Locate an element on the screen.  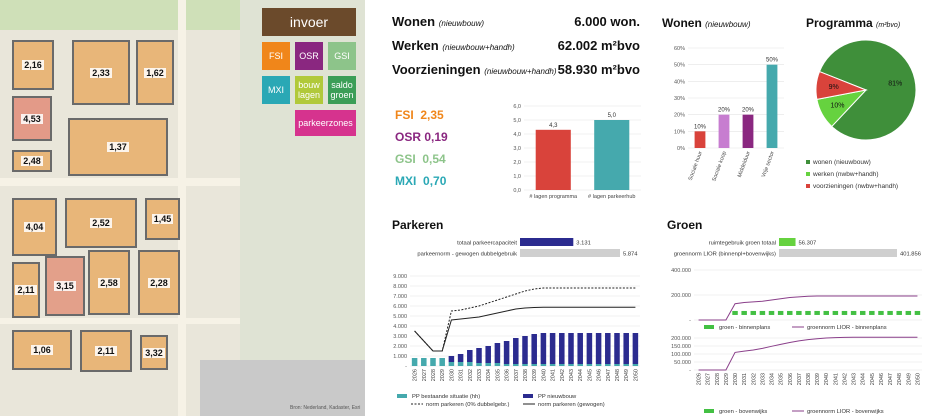
map-block: 3,32 is located at coordinates (154, 352).